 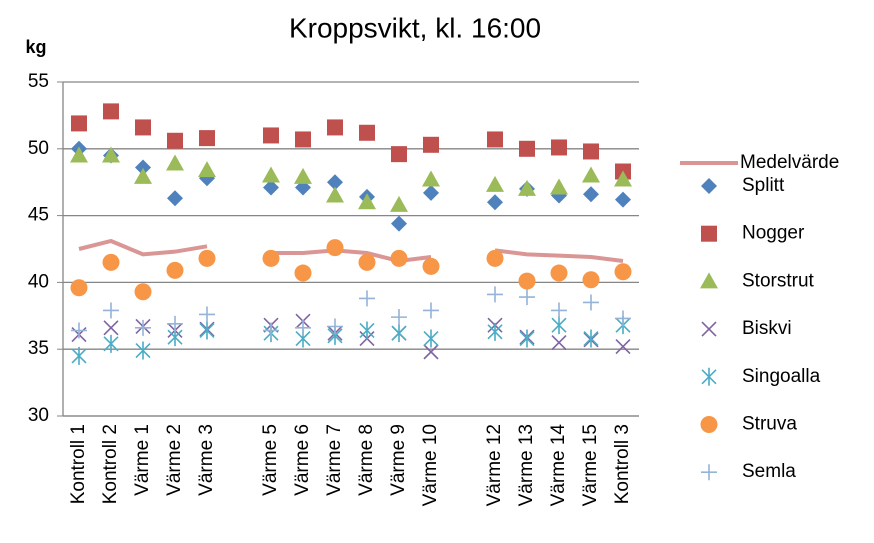 What do you see at coordinates (38, 148) in the screenshot?
I see `y-tick-label: 50` at bounding box center [38, 148].